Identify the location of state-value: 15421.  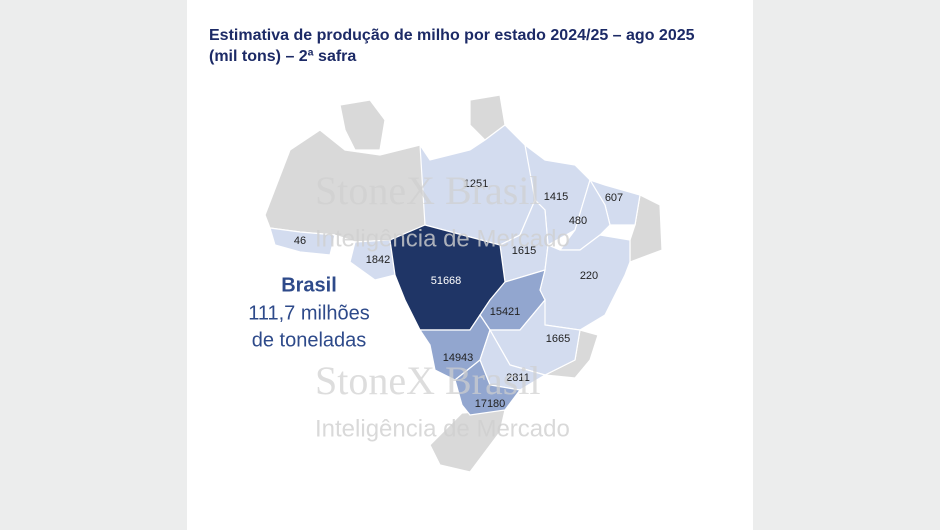
(505, 312).